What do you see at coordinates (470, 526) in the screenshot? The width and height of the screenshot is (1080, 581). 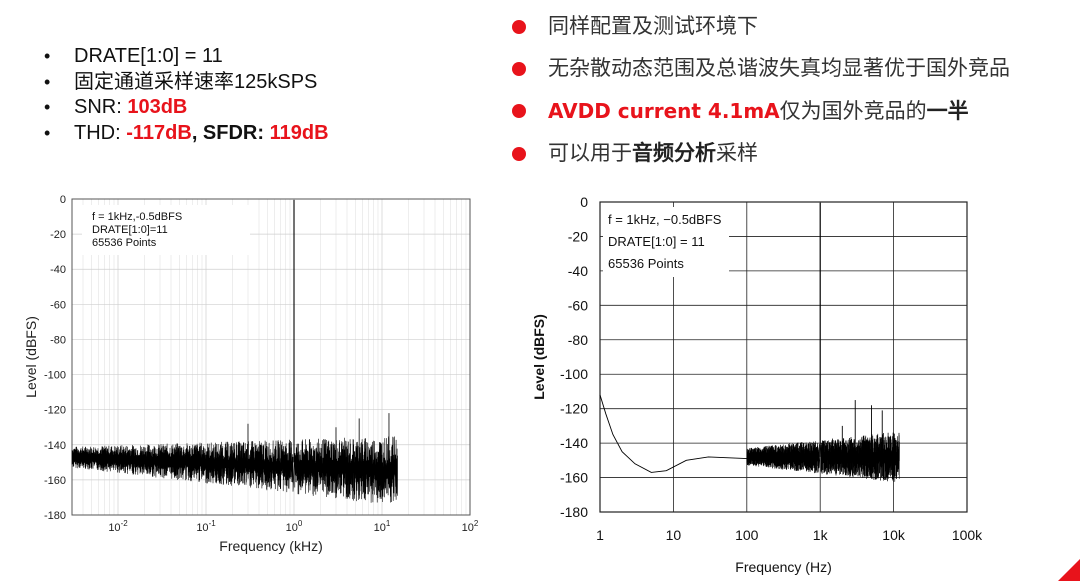 I see `x-tick-label: 10²` at bounding box center [470, 526].